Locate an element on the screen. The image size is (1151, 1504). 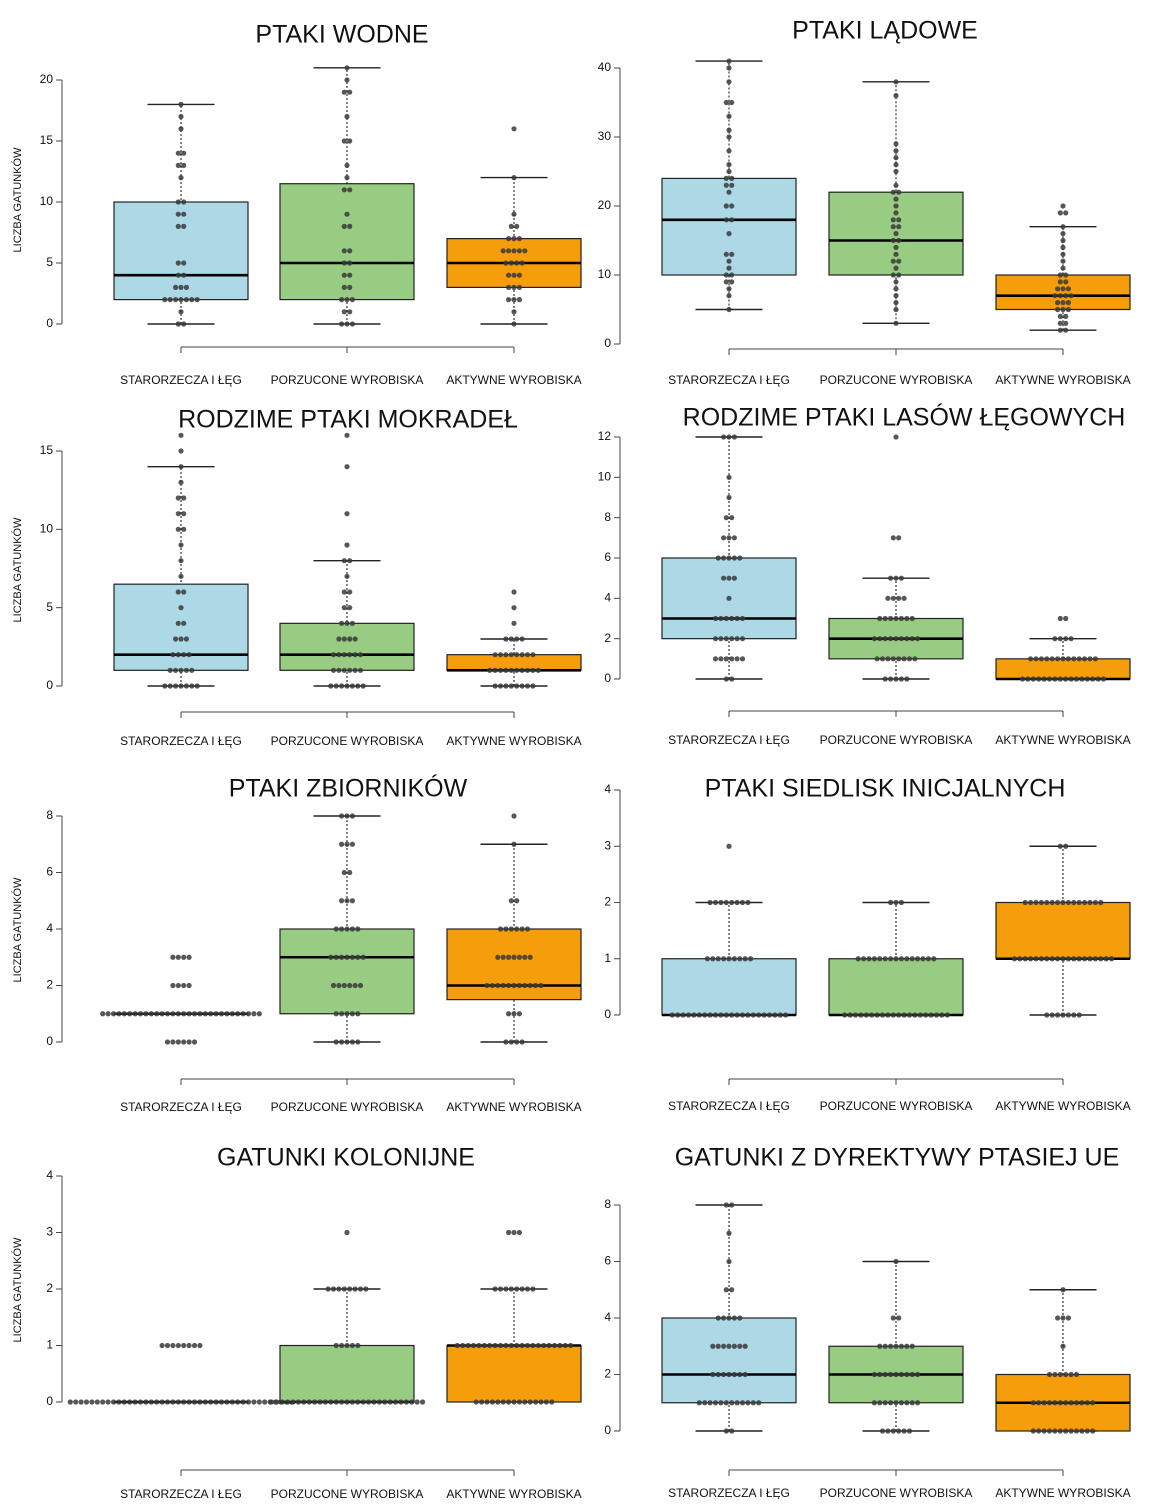
x-category-label: STARORZECZA I ŁĘG is located at coordinates (729, 740).